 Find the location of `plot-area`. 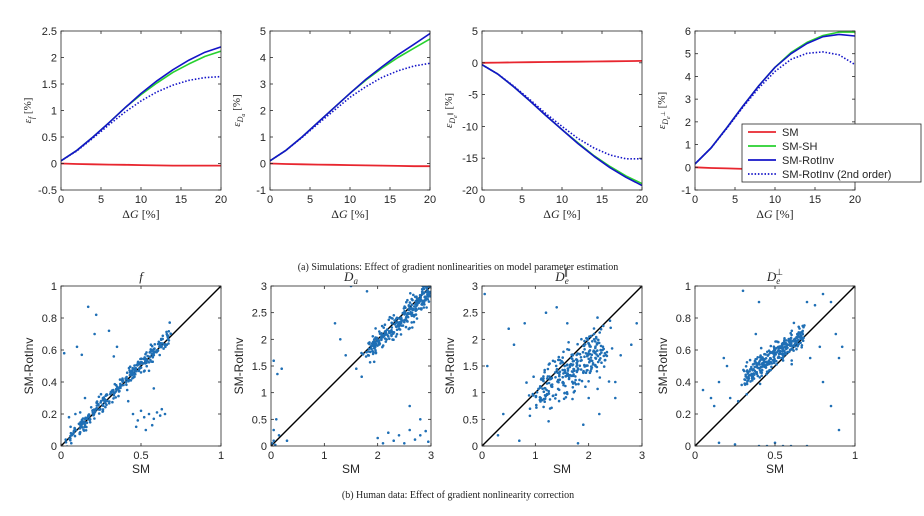

plot-area is located at coordinates (352, 366).